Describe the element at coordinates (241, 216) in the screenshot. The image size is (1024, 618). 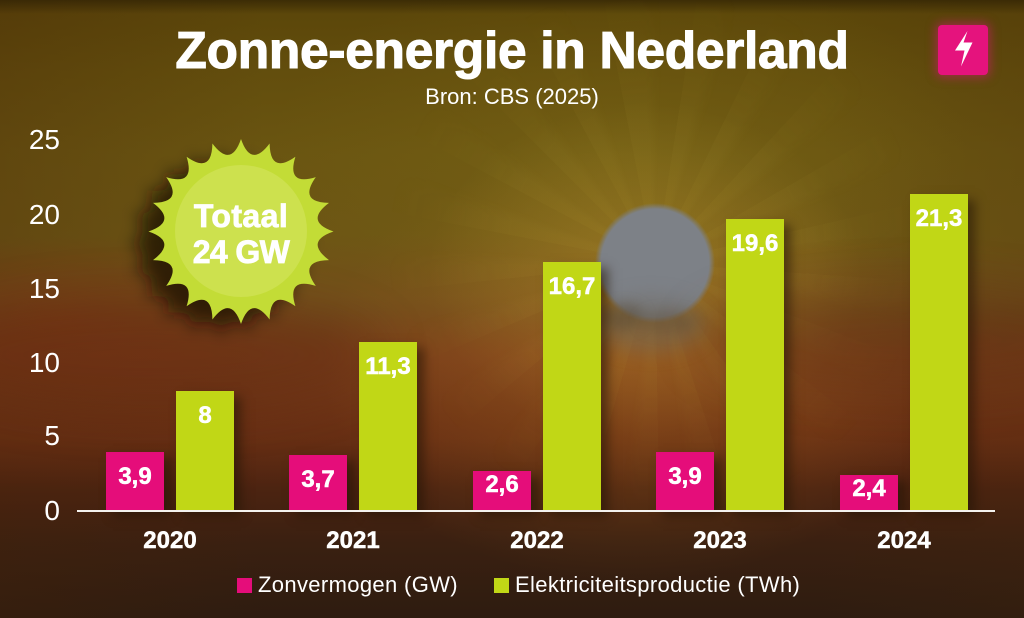
I see `svg-text: Totaal` at that location.